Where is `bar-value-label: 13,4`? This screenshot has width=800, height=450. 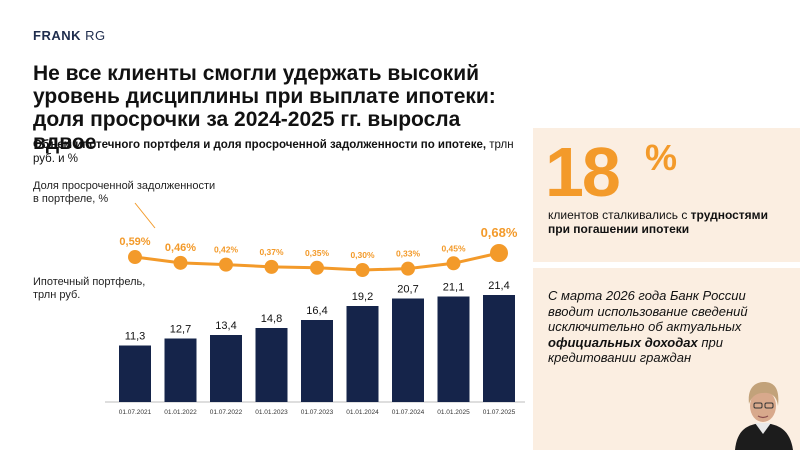 bar-value-label: 13,4 is located at coordinates (225, 326).